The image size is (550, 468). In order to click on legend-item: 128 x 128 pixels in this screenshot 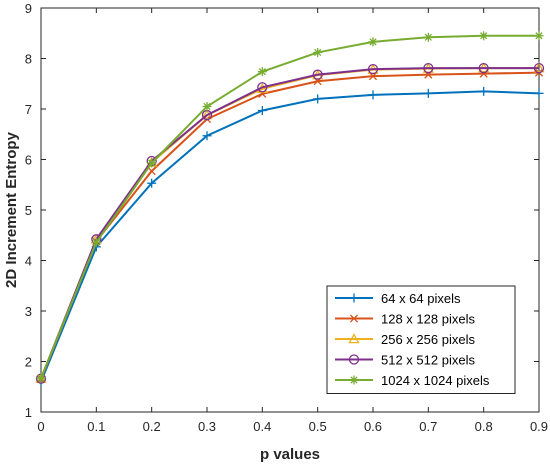, I will do `click(405, 319)`.